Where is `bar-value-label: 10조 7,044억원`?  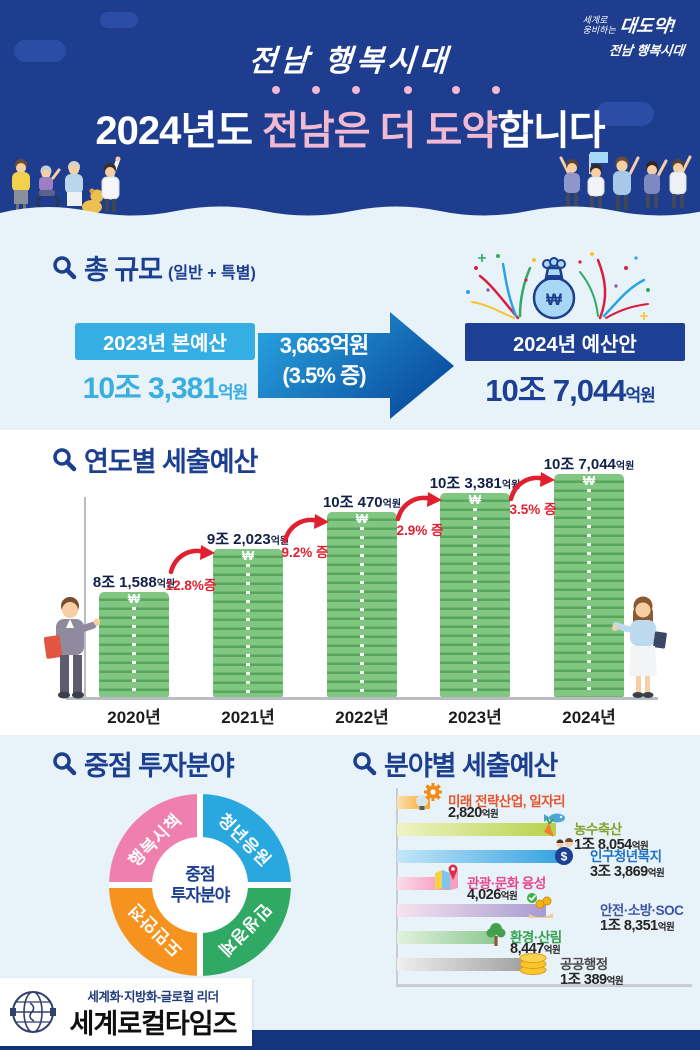
bar-value-label: 10조 7,044억원 is located at coordinates (589, 464).